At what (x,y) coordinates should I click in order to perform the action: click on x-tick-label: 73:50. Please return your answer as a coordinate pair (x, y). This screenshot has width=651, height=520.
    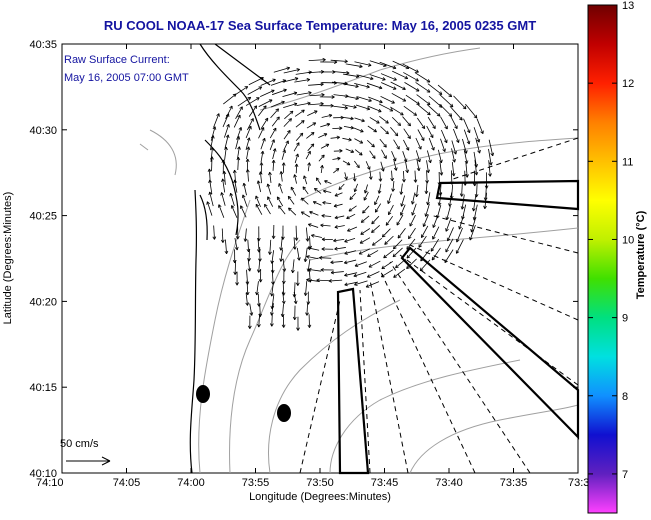
    Looking at the image, I should click on (320, 483).